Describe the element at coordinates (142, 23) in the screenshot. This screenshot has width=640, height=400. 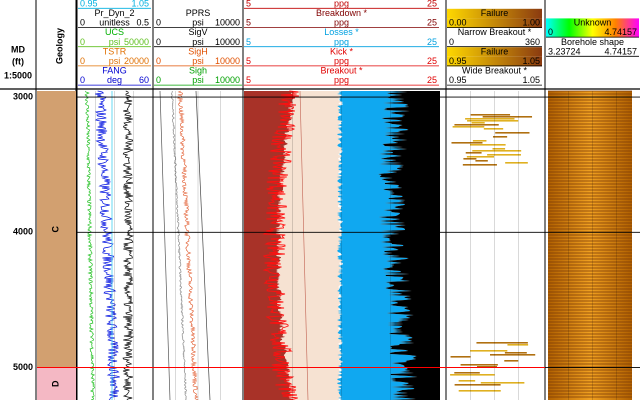
I see `scale-label: 0.5` at that location.